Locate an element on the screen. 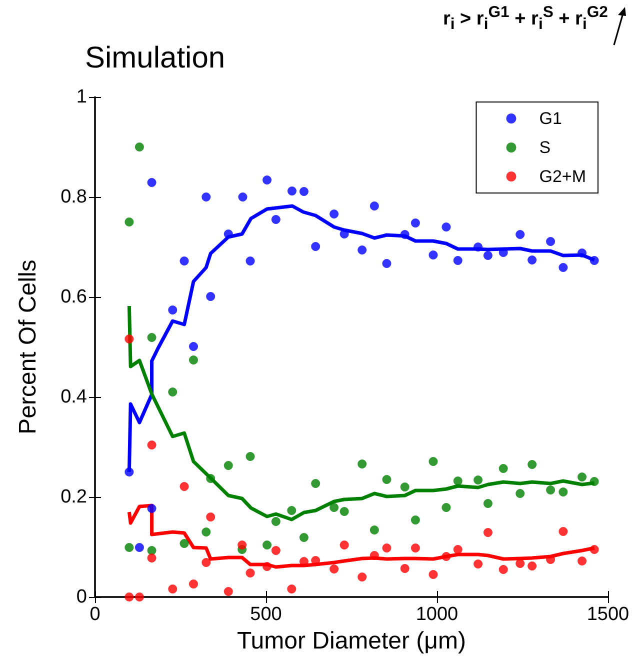 This screenshot has width=638, height=662. legend-label: G1 is located at coordinates (550, 118).